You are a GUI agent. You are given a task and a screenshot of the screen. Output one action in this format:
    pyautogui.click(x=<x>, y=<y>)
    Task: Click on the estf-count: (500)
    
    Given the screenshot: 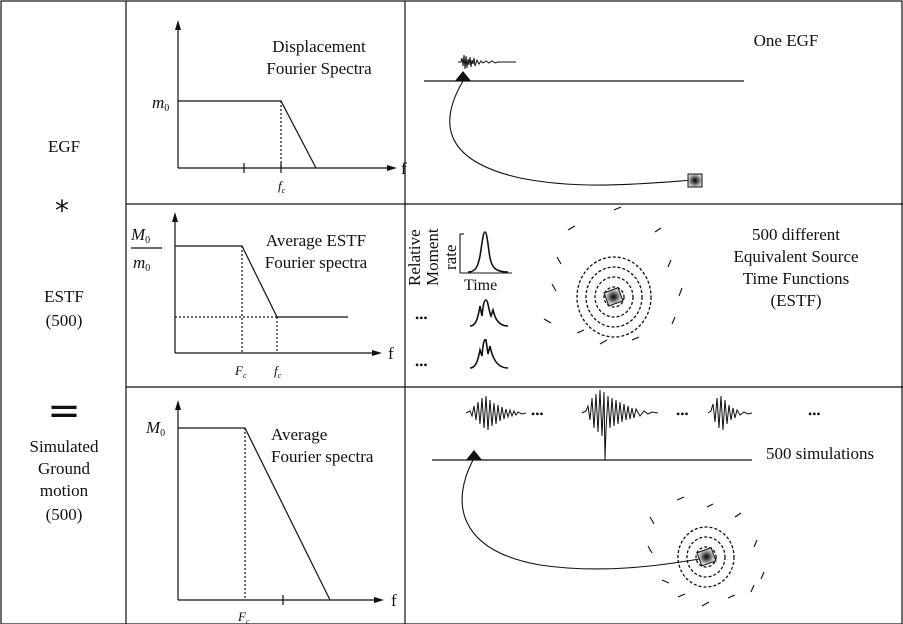 What is the action you would take?
    pyautogui.click(x=64, y=320)
    